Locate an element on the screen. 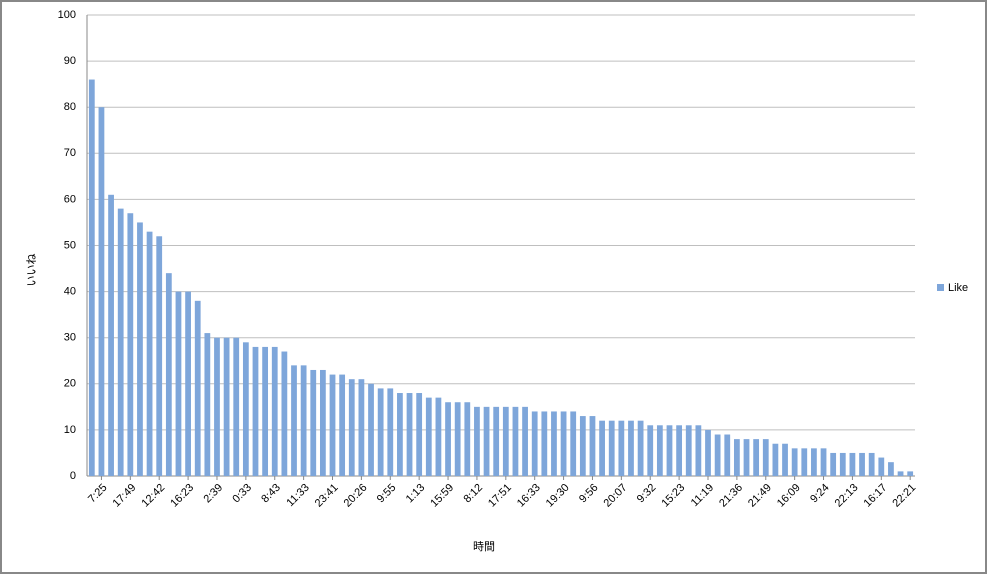 The height and width of the screenshot is (576, 987). y-tick-label: 10 is located at coordinates (70, 430).